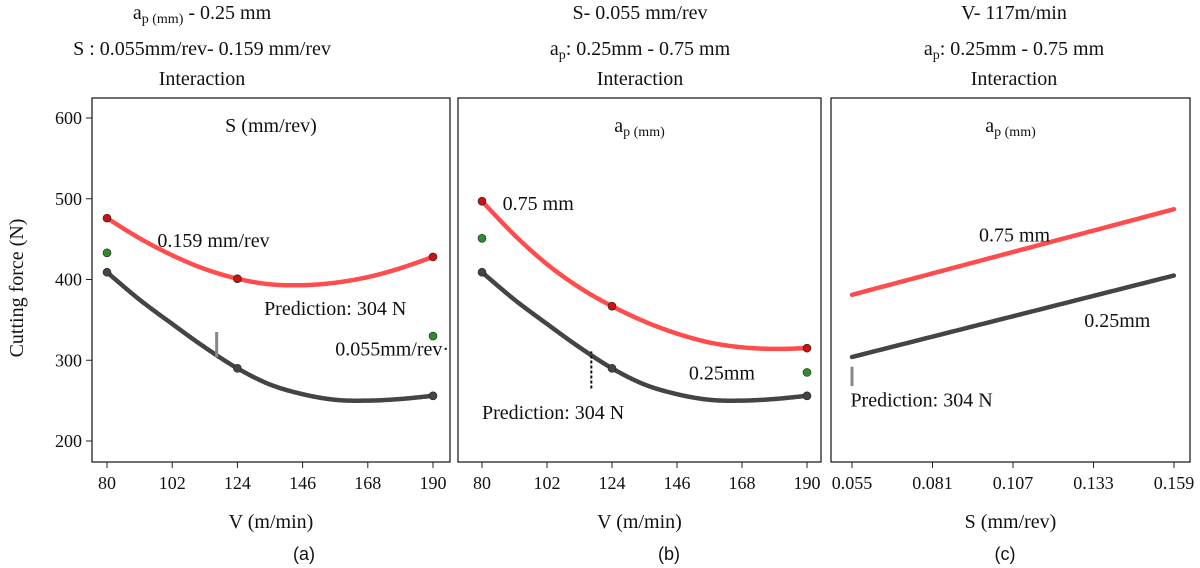 The image size is (1200, 568). I want to click on x-tick-label: 0.081, so click(932, 483).